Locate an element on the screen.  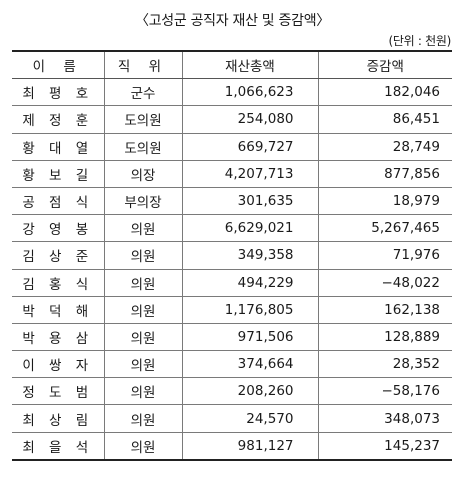
table-row: 이 쌍 자 의원 374,664 28,352 is located at coordinates (232, 364).